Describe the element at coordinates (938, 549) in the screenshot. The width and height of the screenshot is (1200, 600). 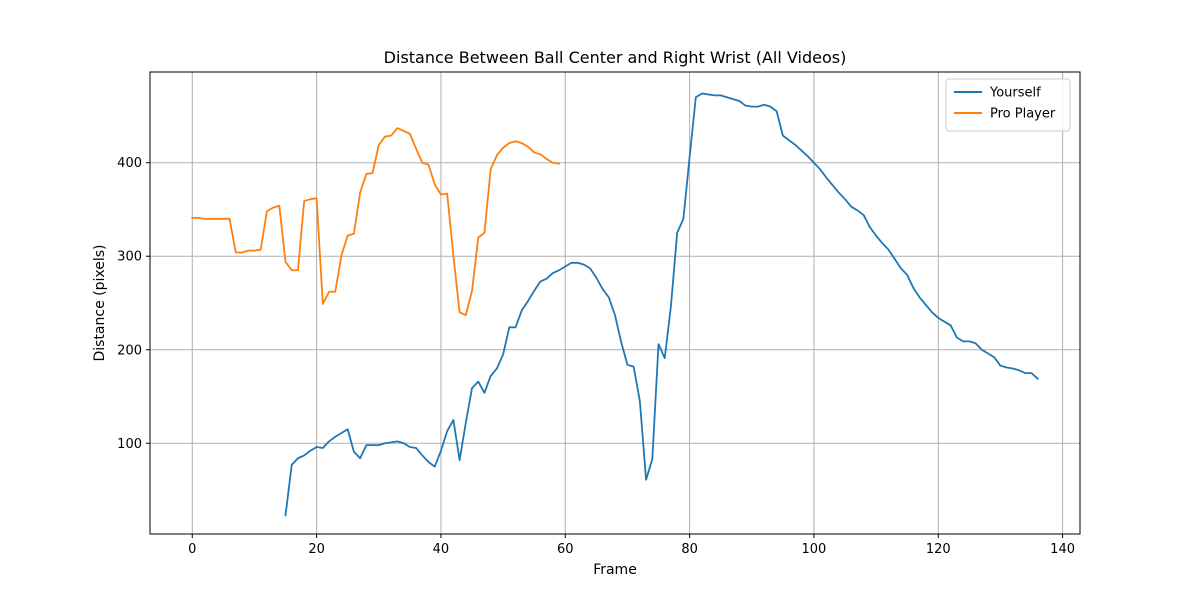
I see `x-tick-label: 120` at that location.